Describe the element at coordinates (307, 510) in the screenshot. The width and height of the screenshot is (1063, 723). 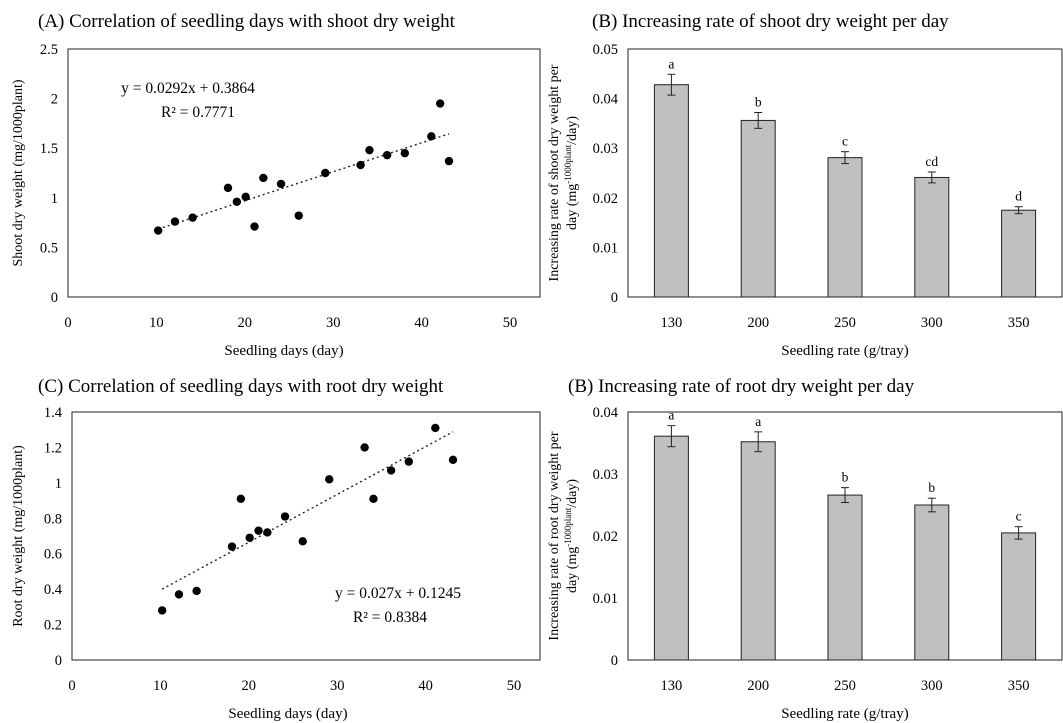
I see `trendline` at that location.